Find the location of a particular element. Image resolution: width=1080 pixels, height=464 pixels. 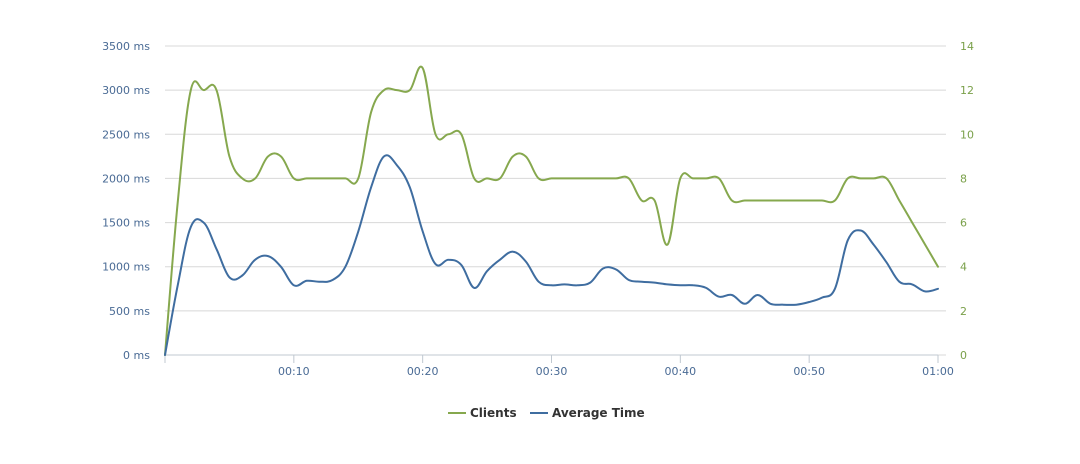

y-left-tick-label: 3500 ms is located at coordinates (126, 46).